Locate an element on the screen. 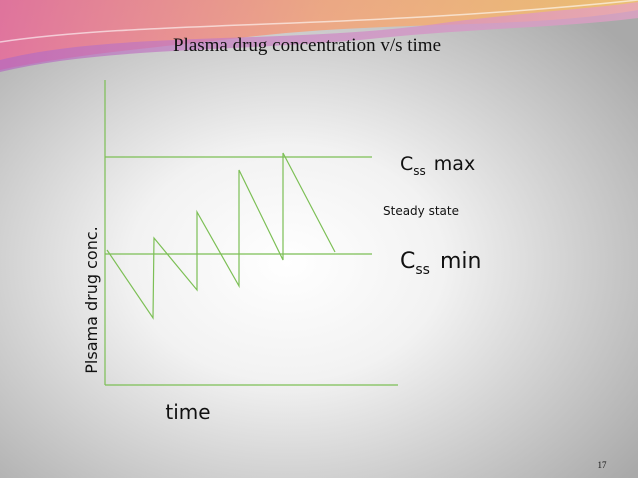 The image size is (638, 478). css-min-label: Css min is located at coordinates (440, 263).